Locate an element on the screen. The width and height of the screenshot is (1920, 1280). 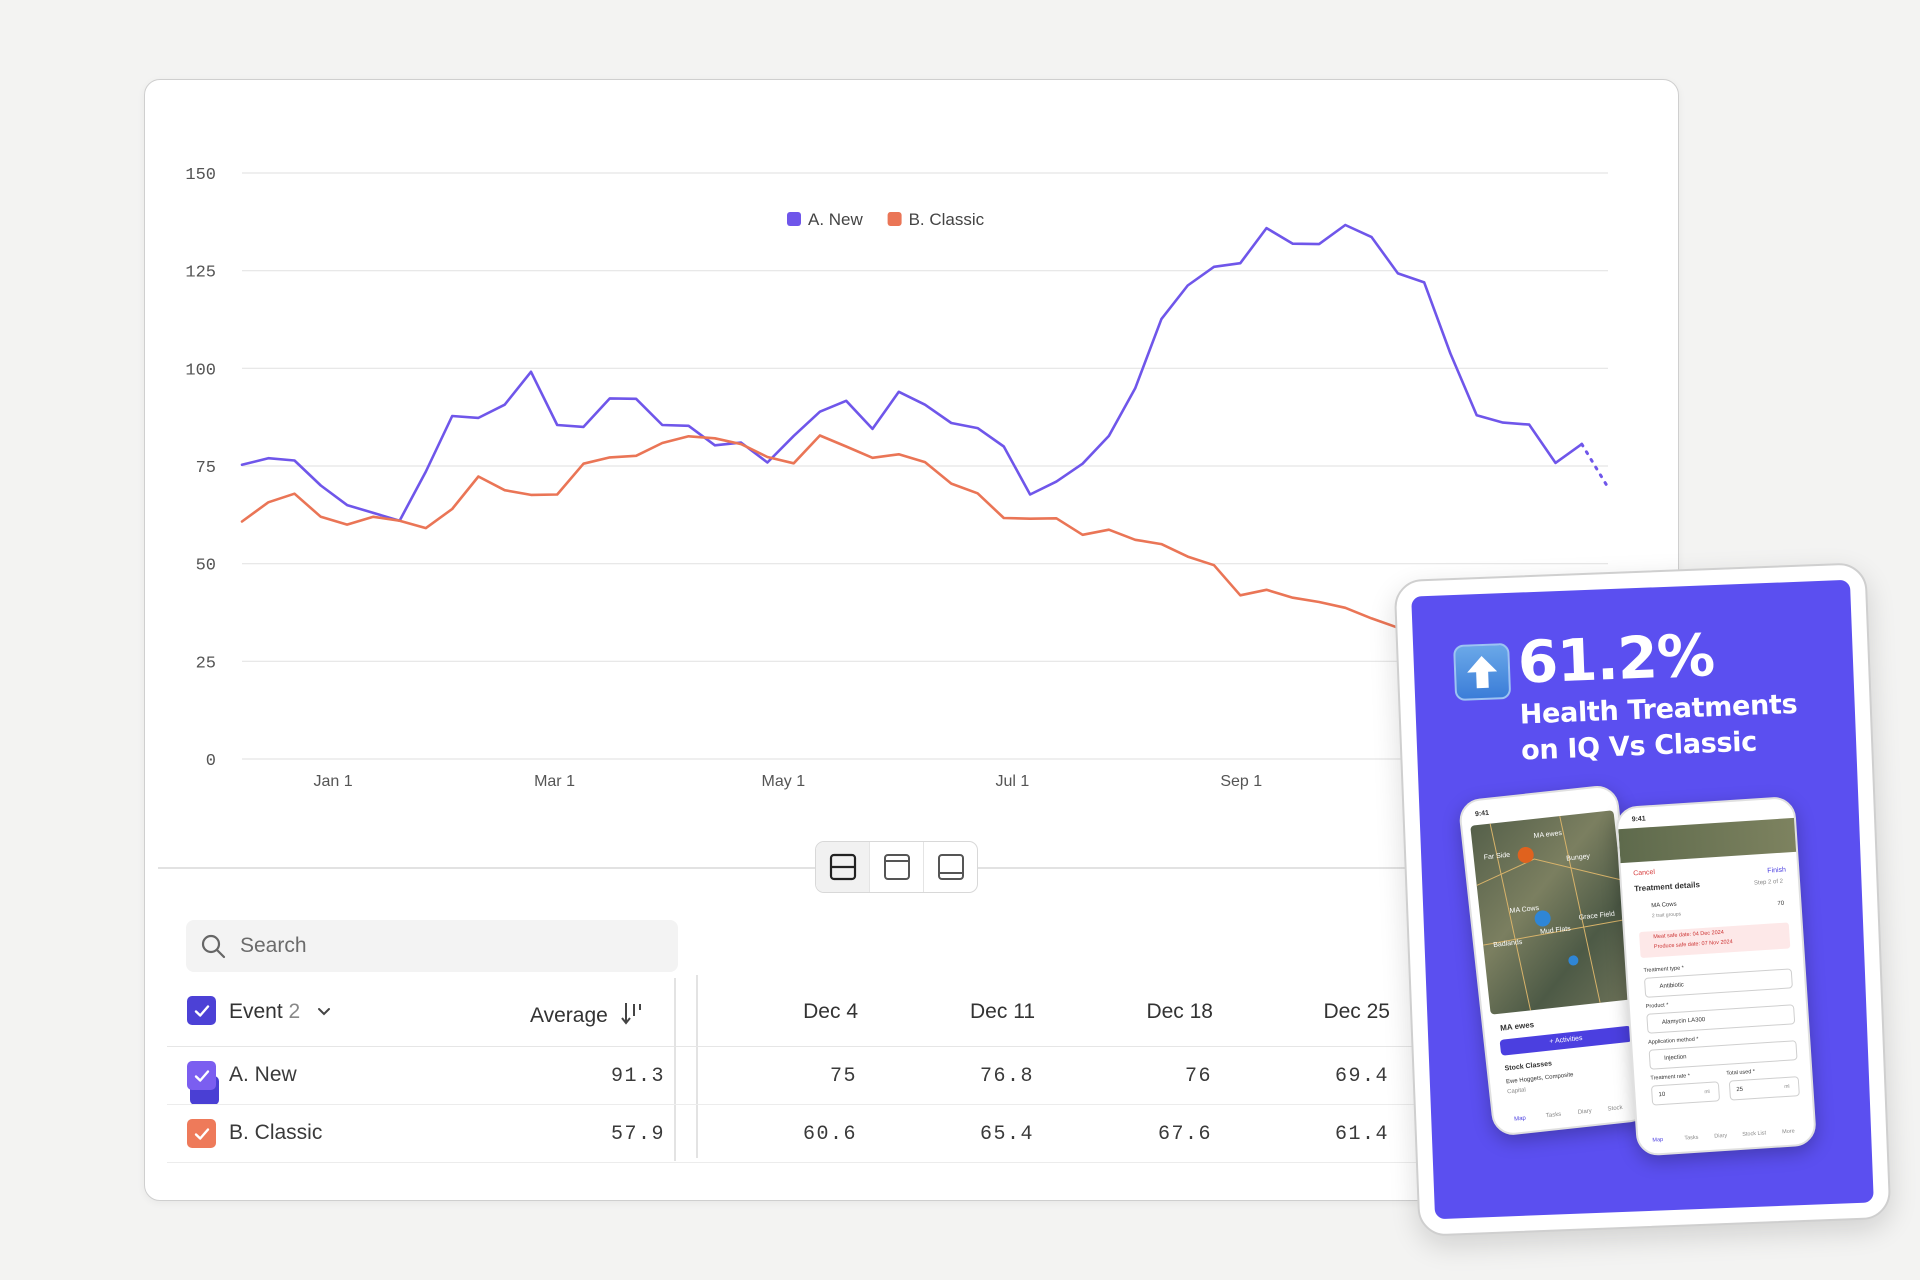
field-value: Injection is located at coordinates (1675, 1058).